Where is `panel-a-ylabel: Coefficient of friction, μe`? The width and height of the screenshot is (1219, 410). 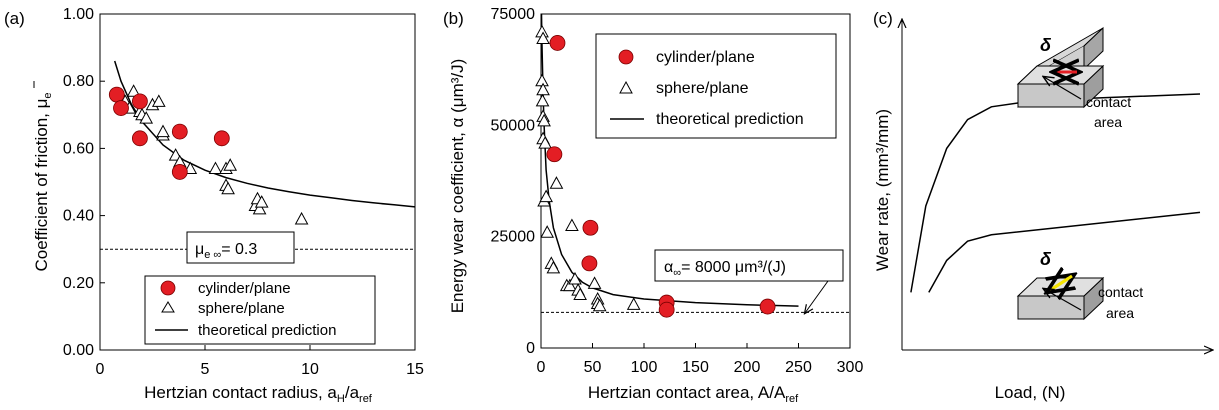
panel-a-ylabel: Coefficient of friction, μe is located at coordinates (43, 176).